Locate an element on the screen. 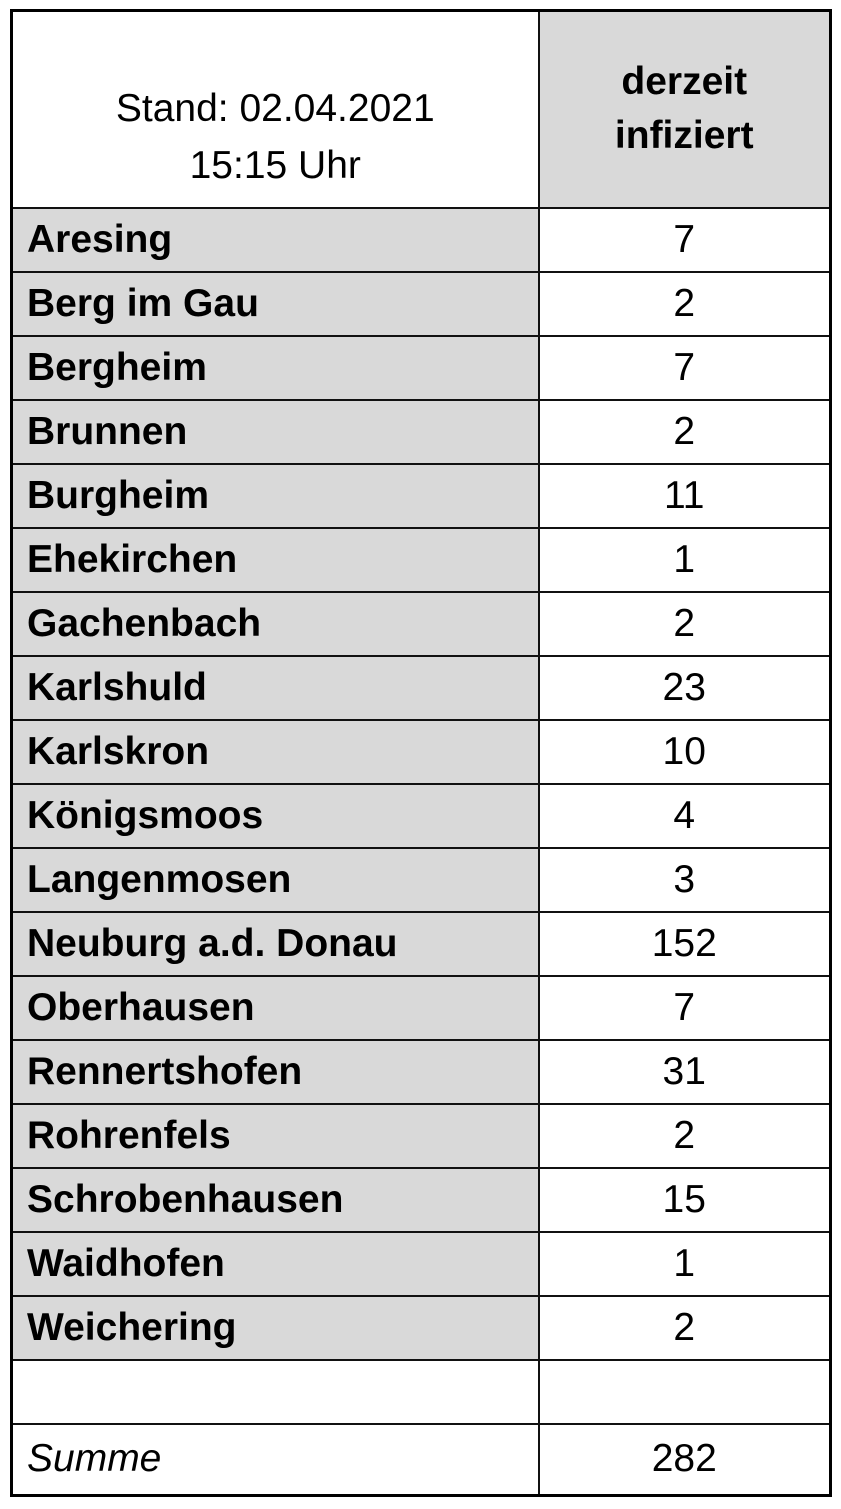 This screenshot has width=841, height=1509. infection-count: 11 is located at coordinates (684, 495).